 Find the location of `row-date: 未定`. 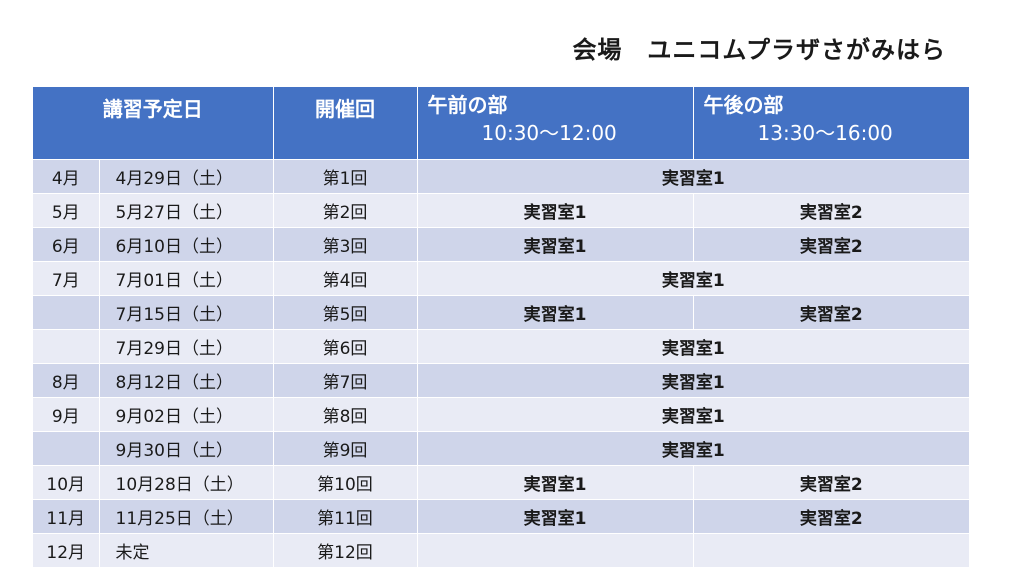

row-date: 未定 is located at coordinates (185, 550).